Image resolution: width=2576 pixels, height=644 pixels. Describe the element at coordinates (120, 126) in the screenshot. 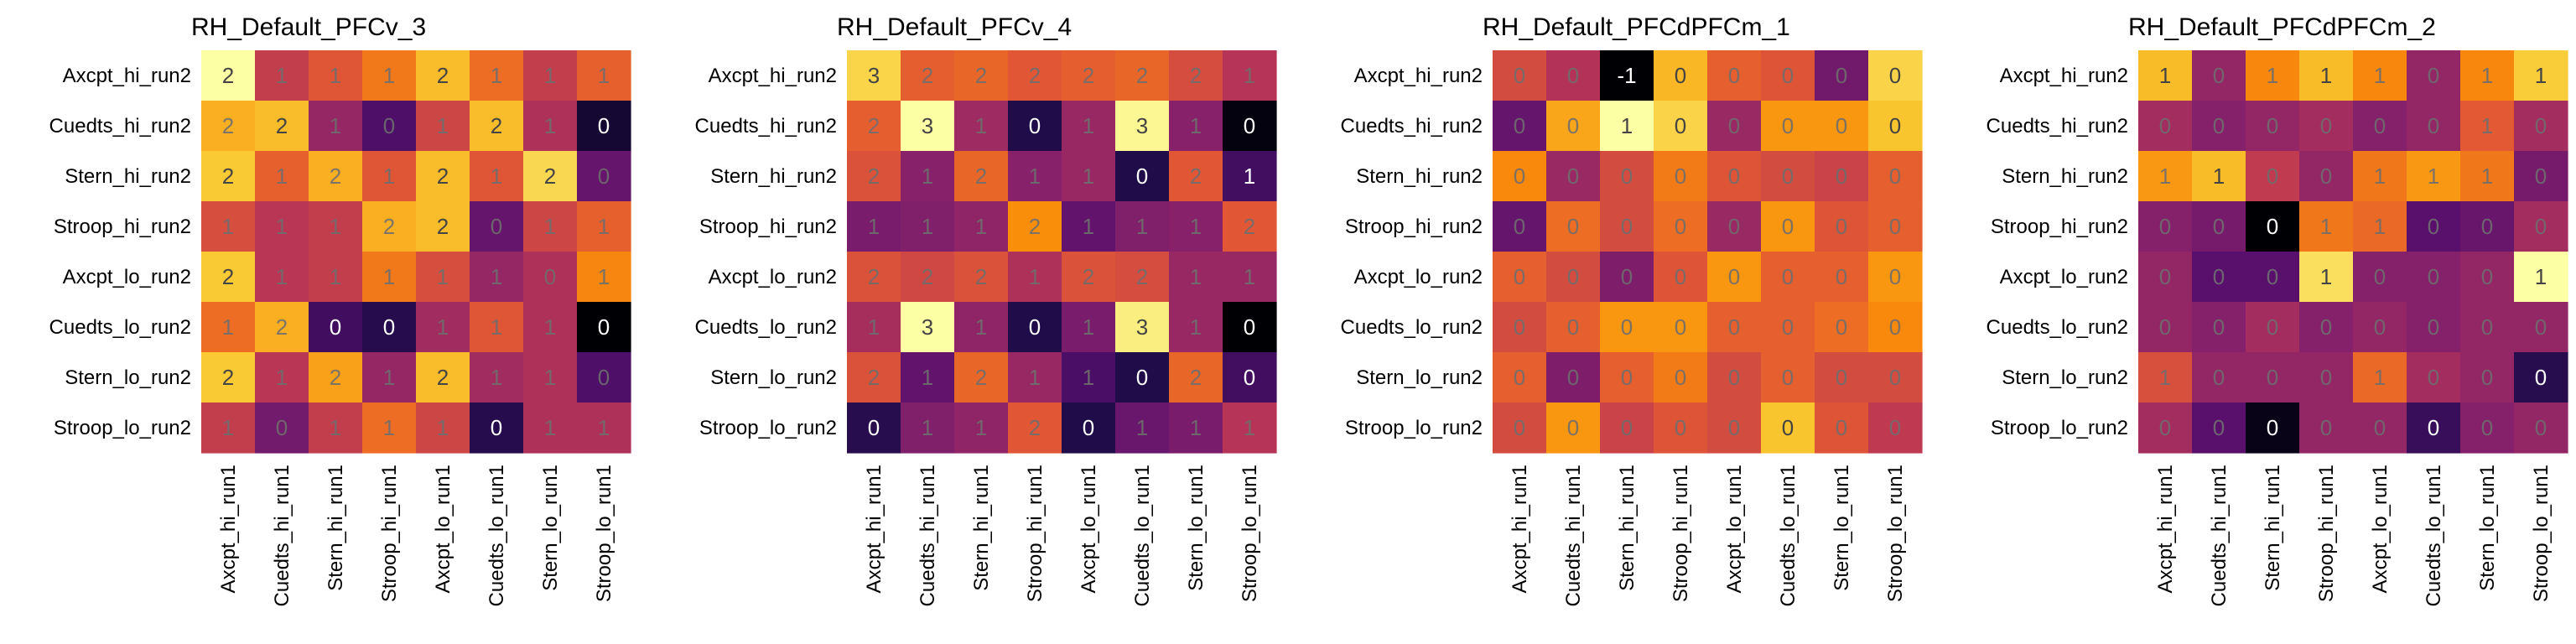

I see `row-tick-label: Cuedts_hi_run2` at that location.